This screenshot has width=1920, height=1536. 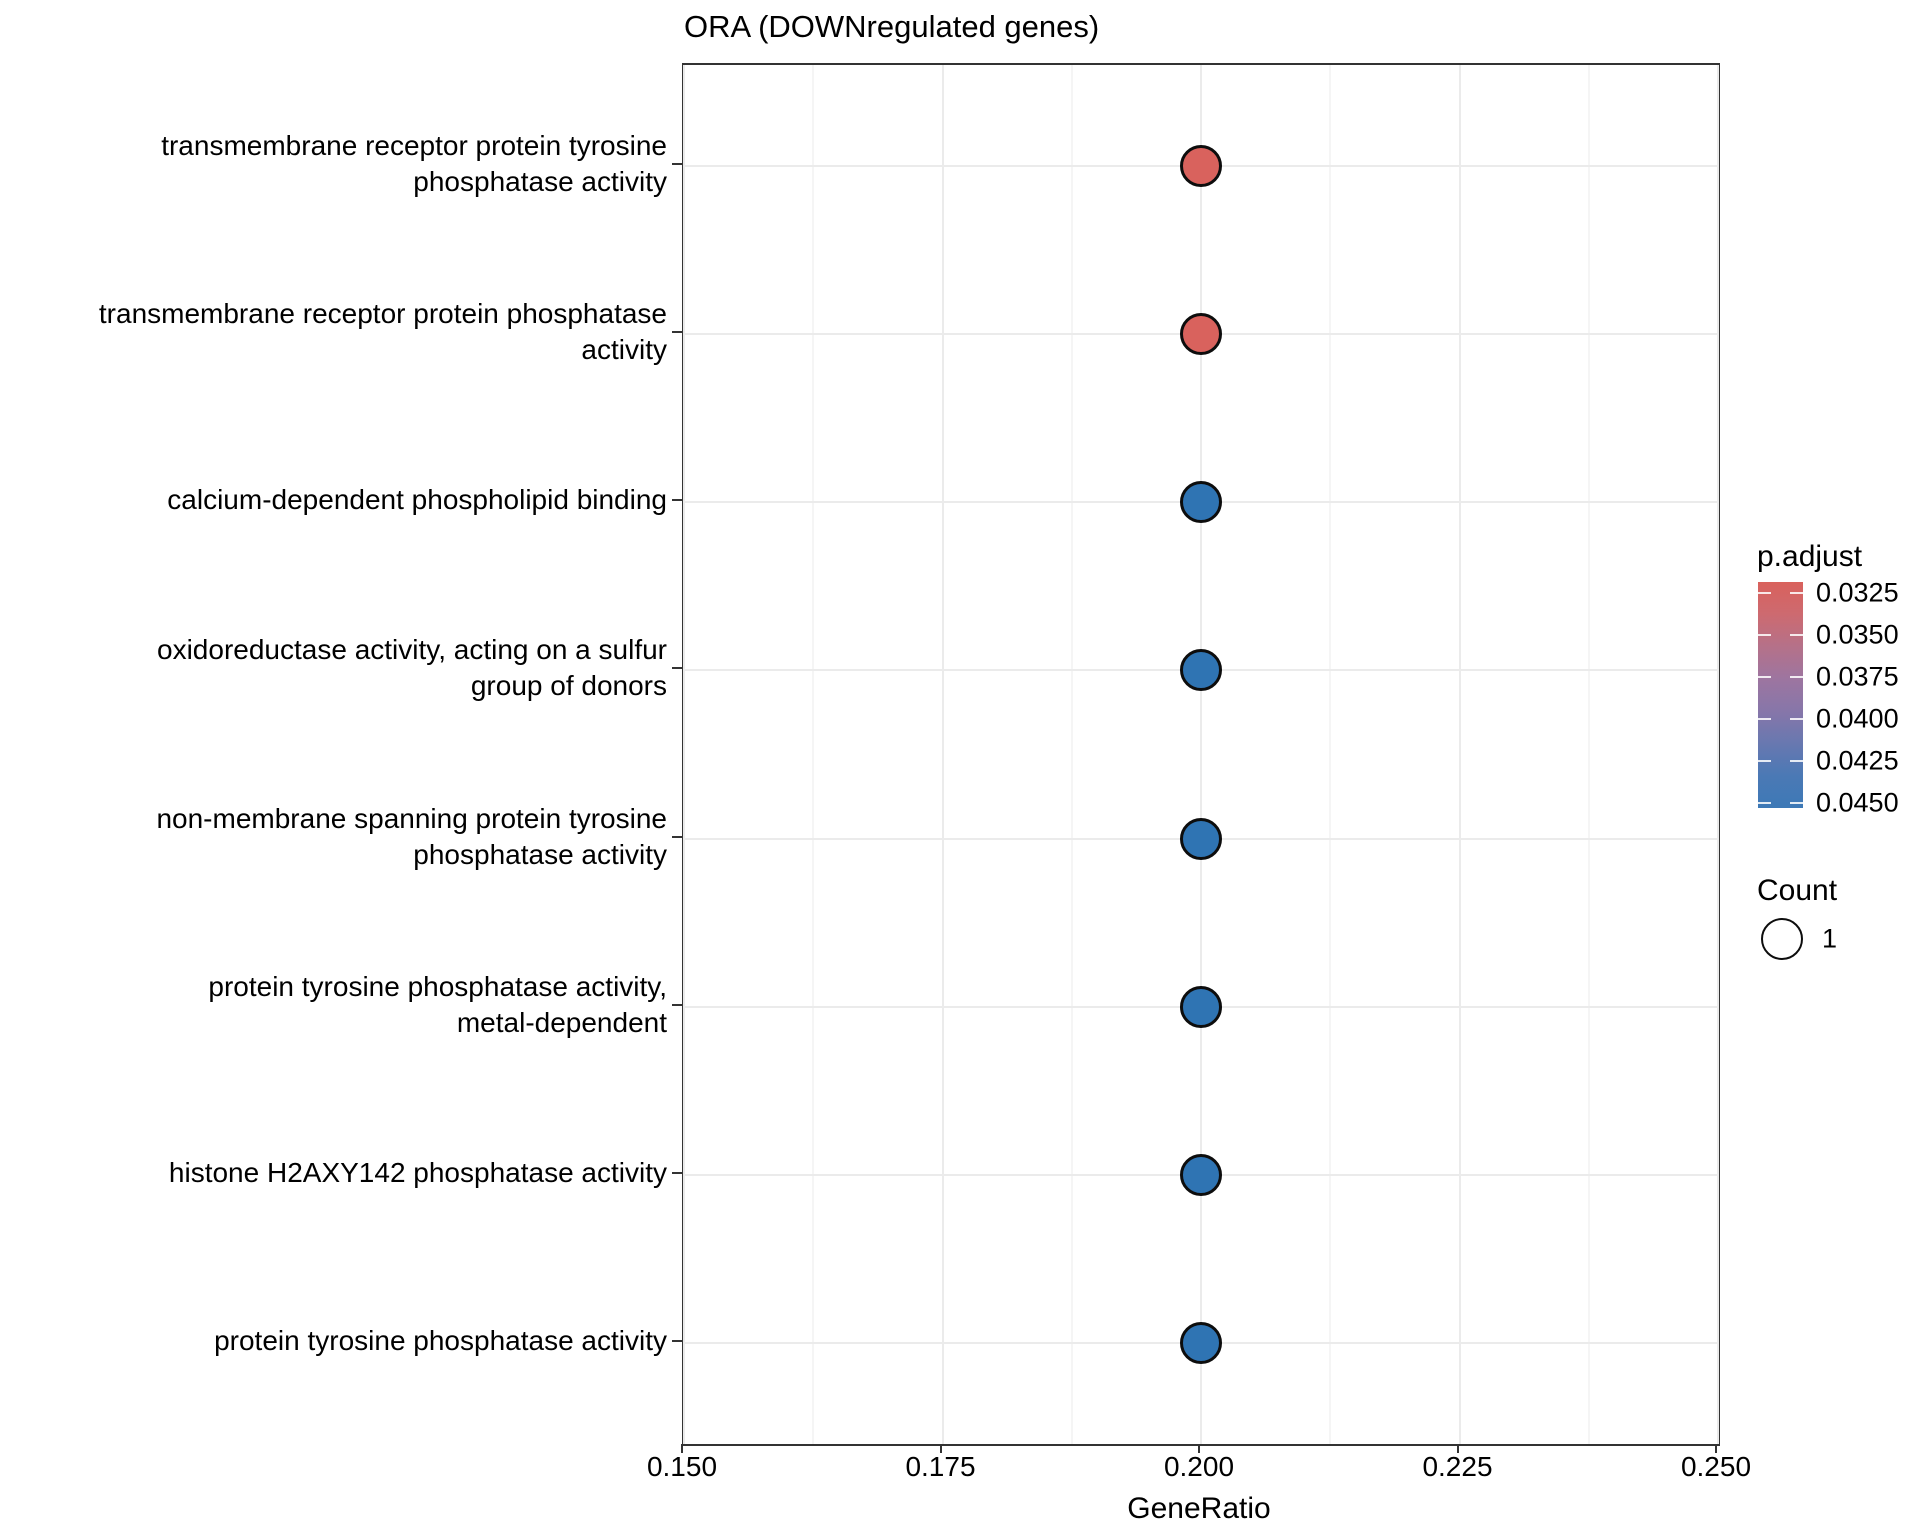 I want to click on y-axis-label: calcium-dependent phospholipid binding, so click(x=417, y=500).